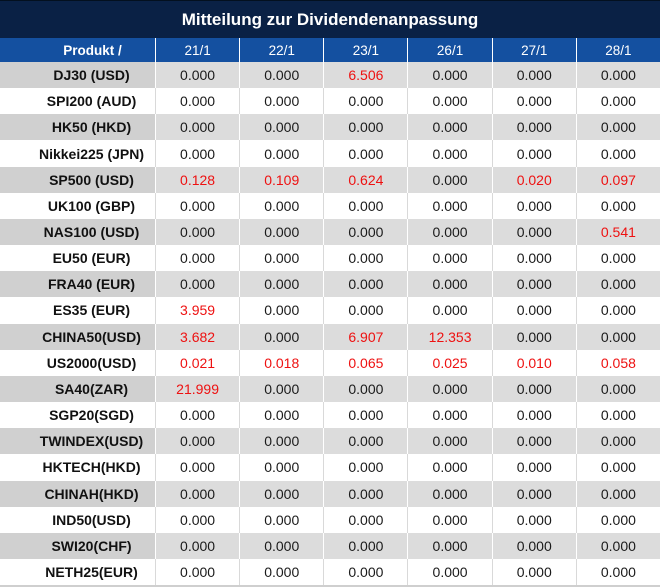 This screenshot has height=587, width=660. Describe the element at coordinates (197, 179) in the screenshot. I see `value-cell: 0.128` at that location.